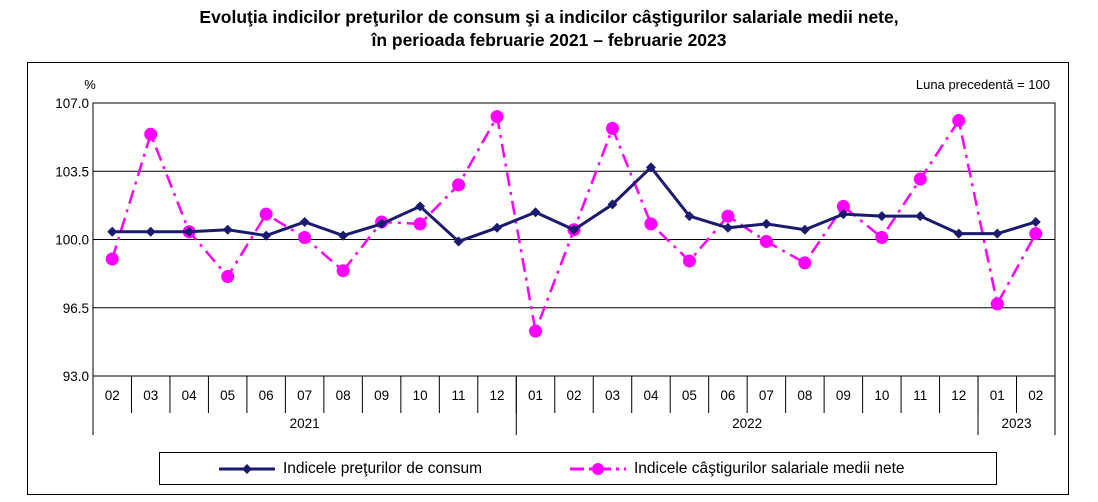  I want to click on y-tick-label: 93.0, so click(76, 376).